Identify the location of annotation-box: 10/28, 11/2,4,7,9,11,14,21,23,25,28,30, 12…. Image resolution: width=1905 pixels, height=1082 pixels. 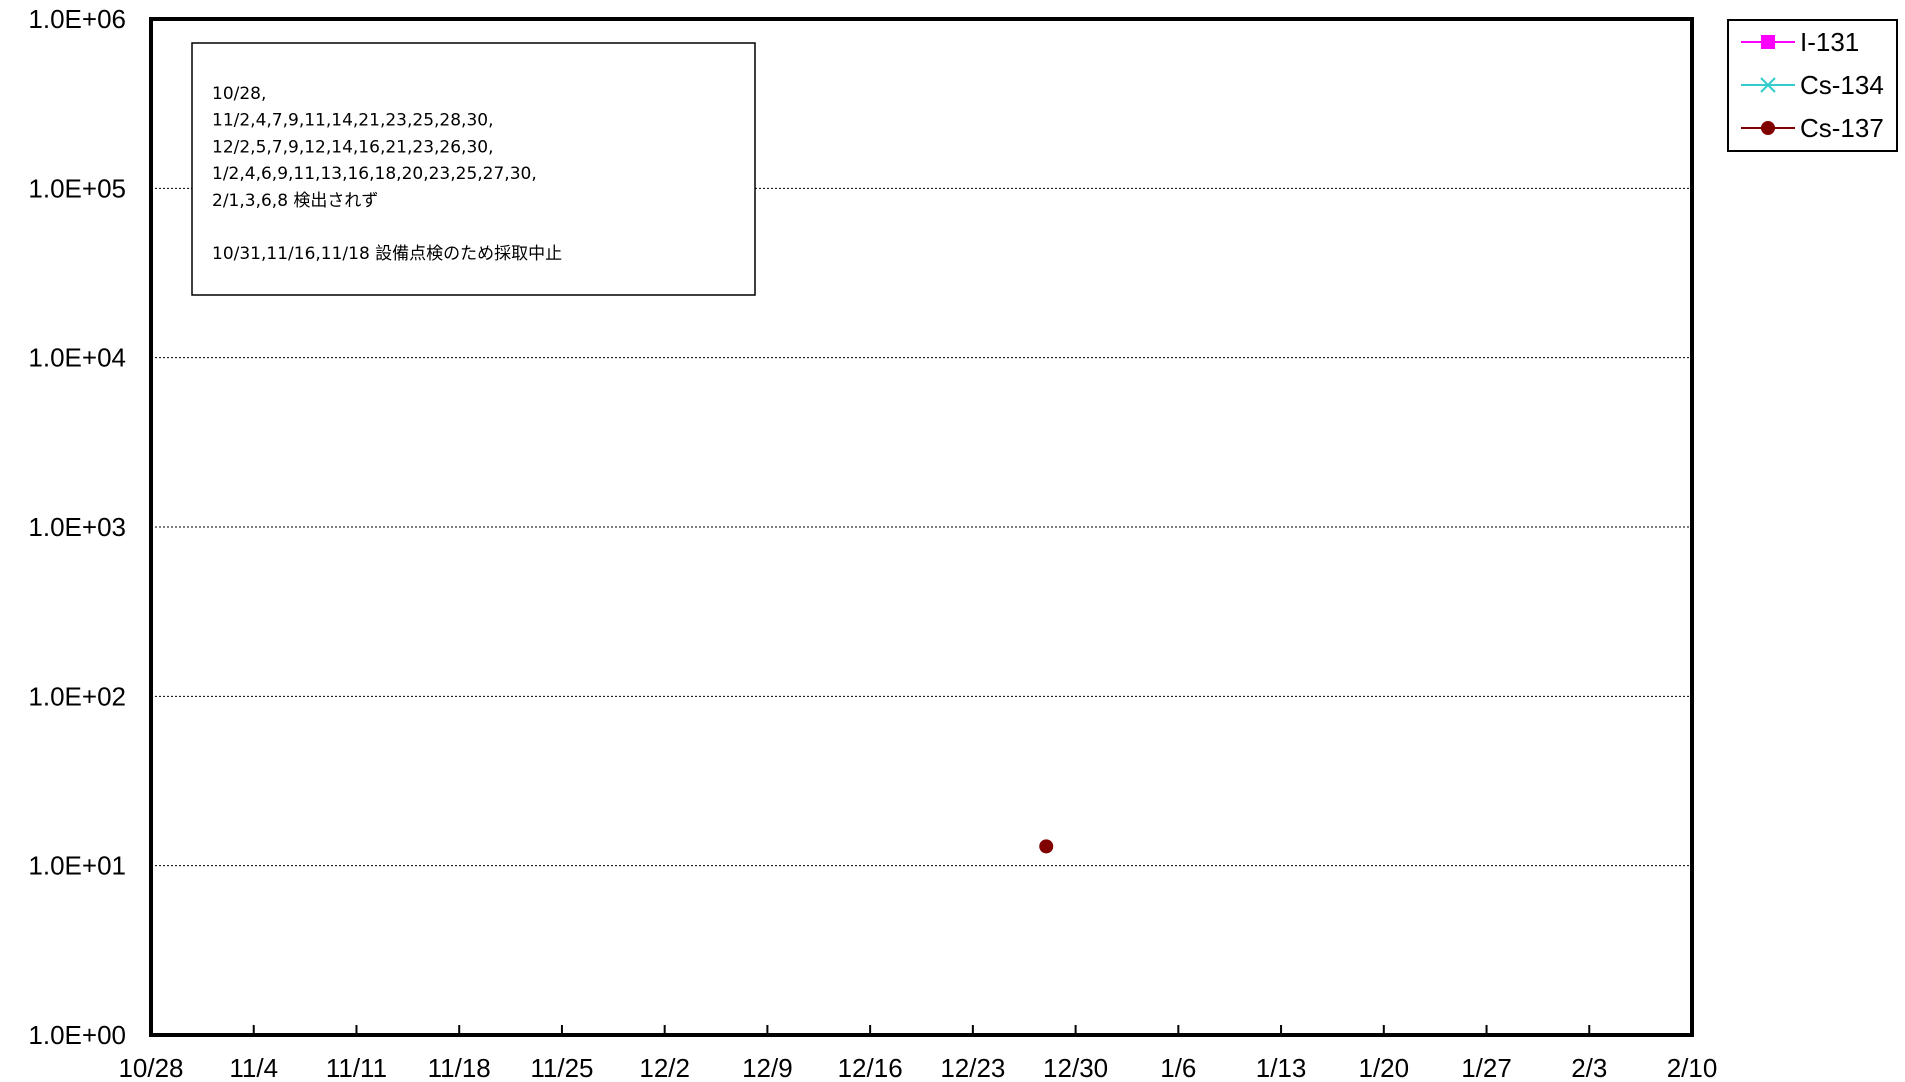
(473, 169).